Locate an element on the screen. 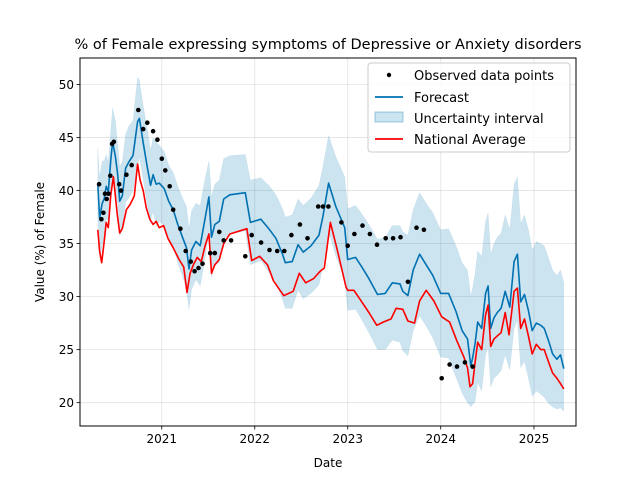 This screenshot has height=480, width=640. y-tick-label: 20 is located at coordinates (66, 403).